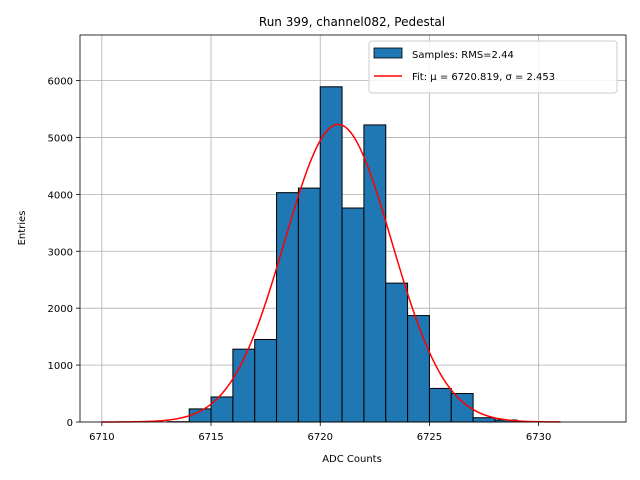 Image resolution: width=640 pixels, height=480 pixels. What do you see at coordinates (352, 22) in the screenshot?
I see `chart-title: Run 399, channel082, Pedestal` at bounding box center [352, 22].